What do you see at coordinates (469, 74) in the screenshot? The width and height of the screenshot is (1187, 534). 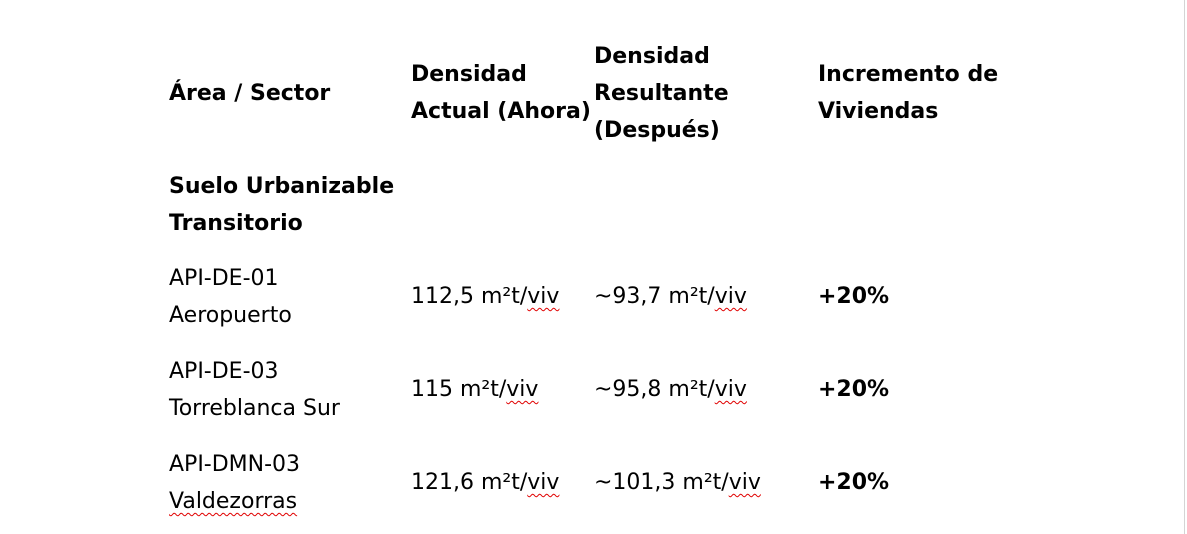 I see `header-densidad-actual-line1: Densidad` at bounding box center [469, 74].